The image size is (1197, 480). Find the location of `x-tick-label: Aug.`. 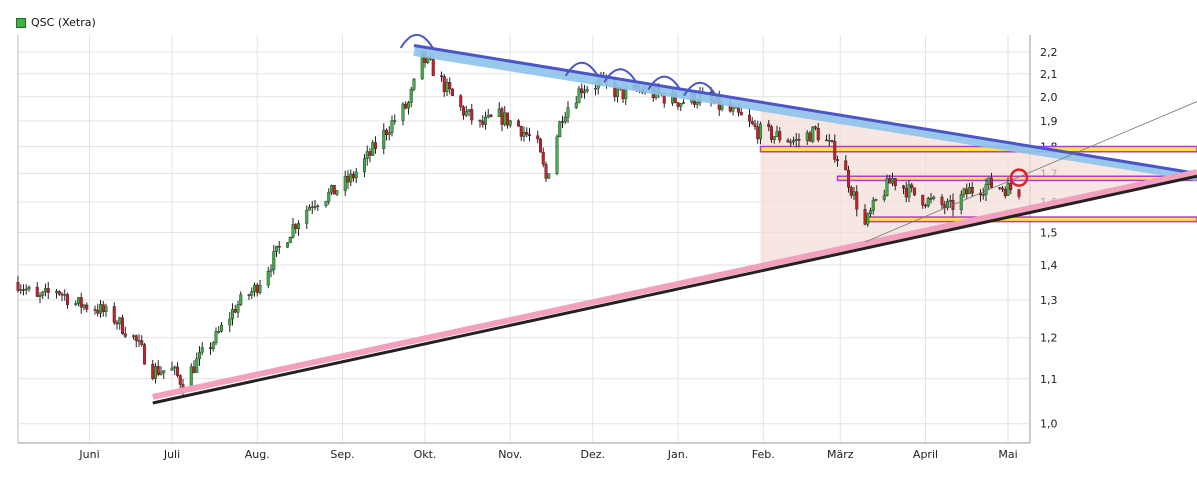

x-tick-label: Aug. is located at coordinates (257, 454).